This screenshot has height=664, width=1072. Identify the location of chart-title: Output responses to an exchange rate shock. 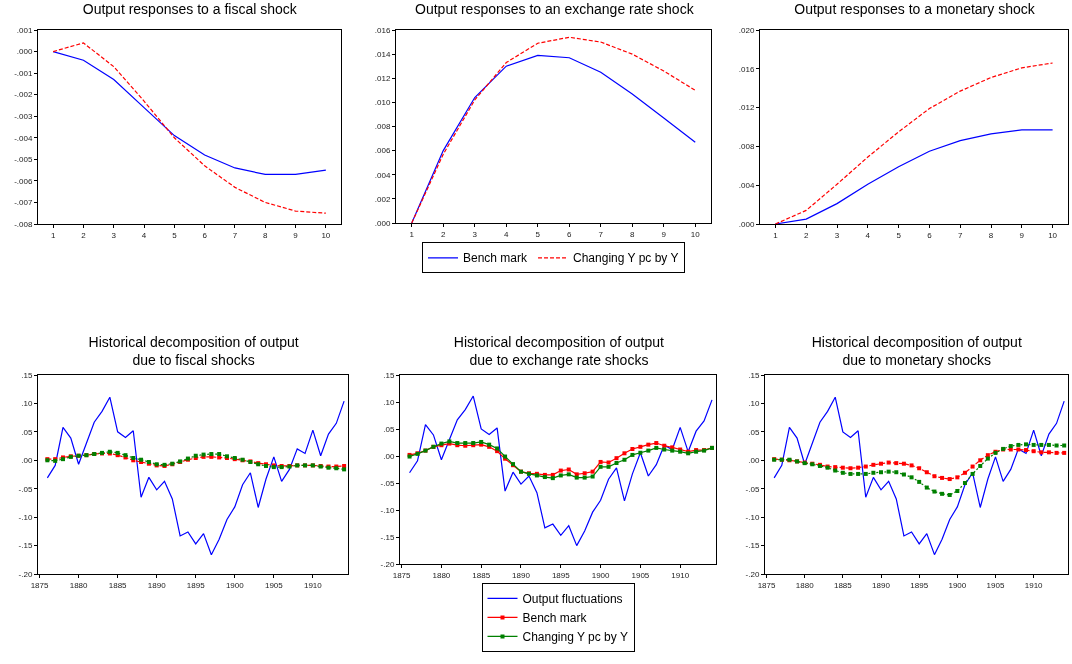
(555, 8).